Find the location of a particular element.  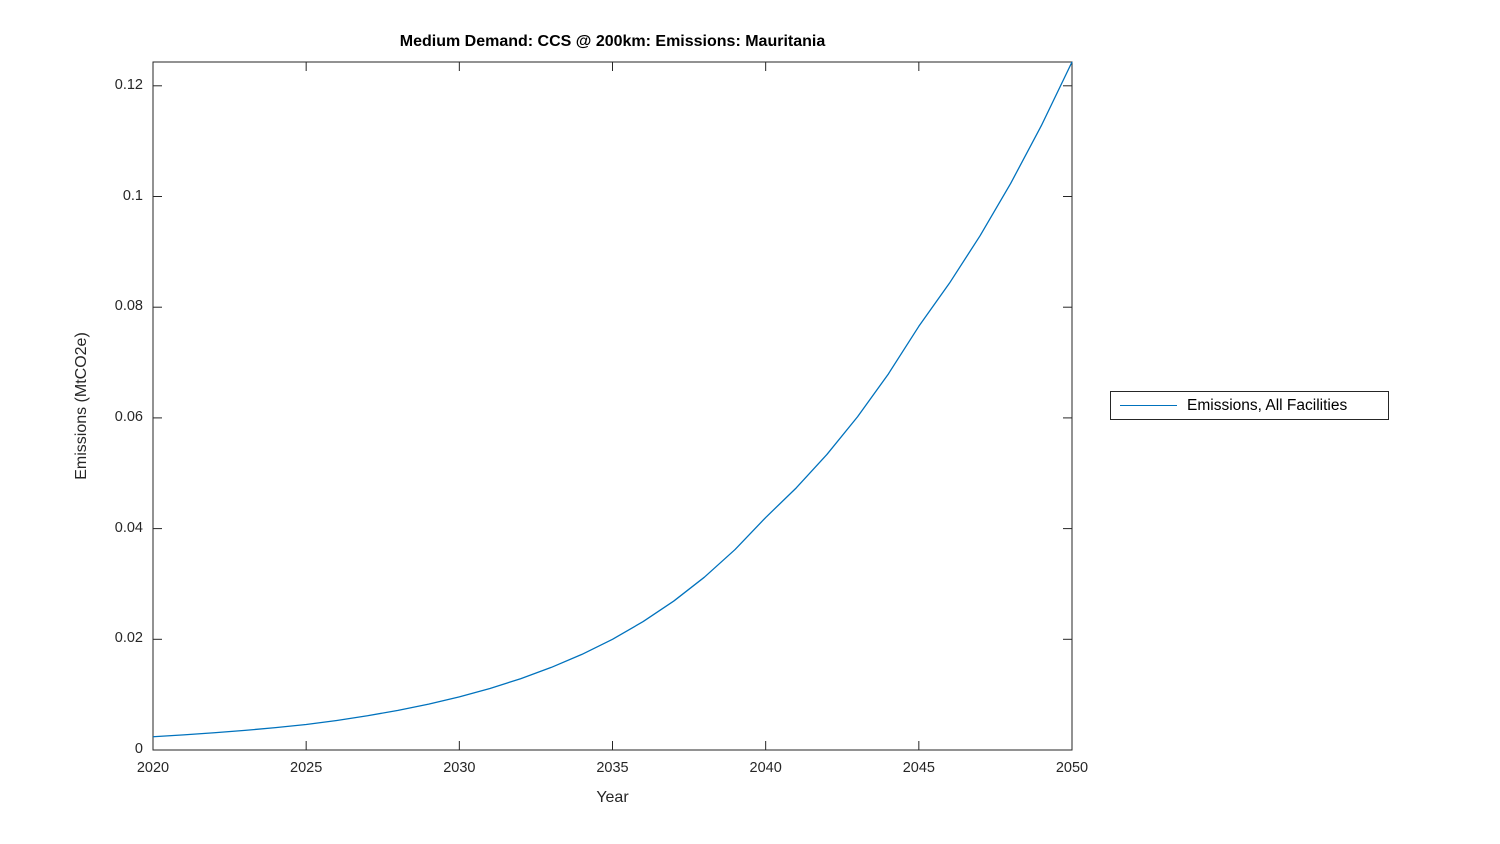

x-tick-label: 2045 is located at coordinates (918, 768).